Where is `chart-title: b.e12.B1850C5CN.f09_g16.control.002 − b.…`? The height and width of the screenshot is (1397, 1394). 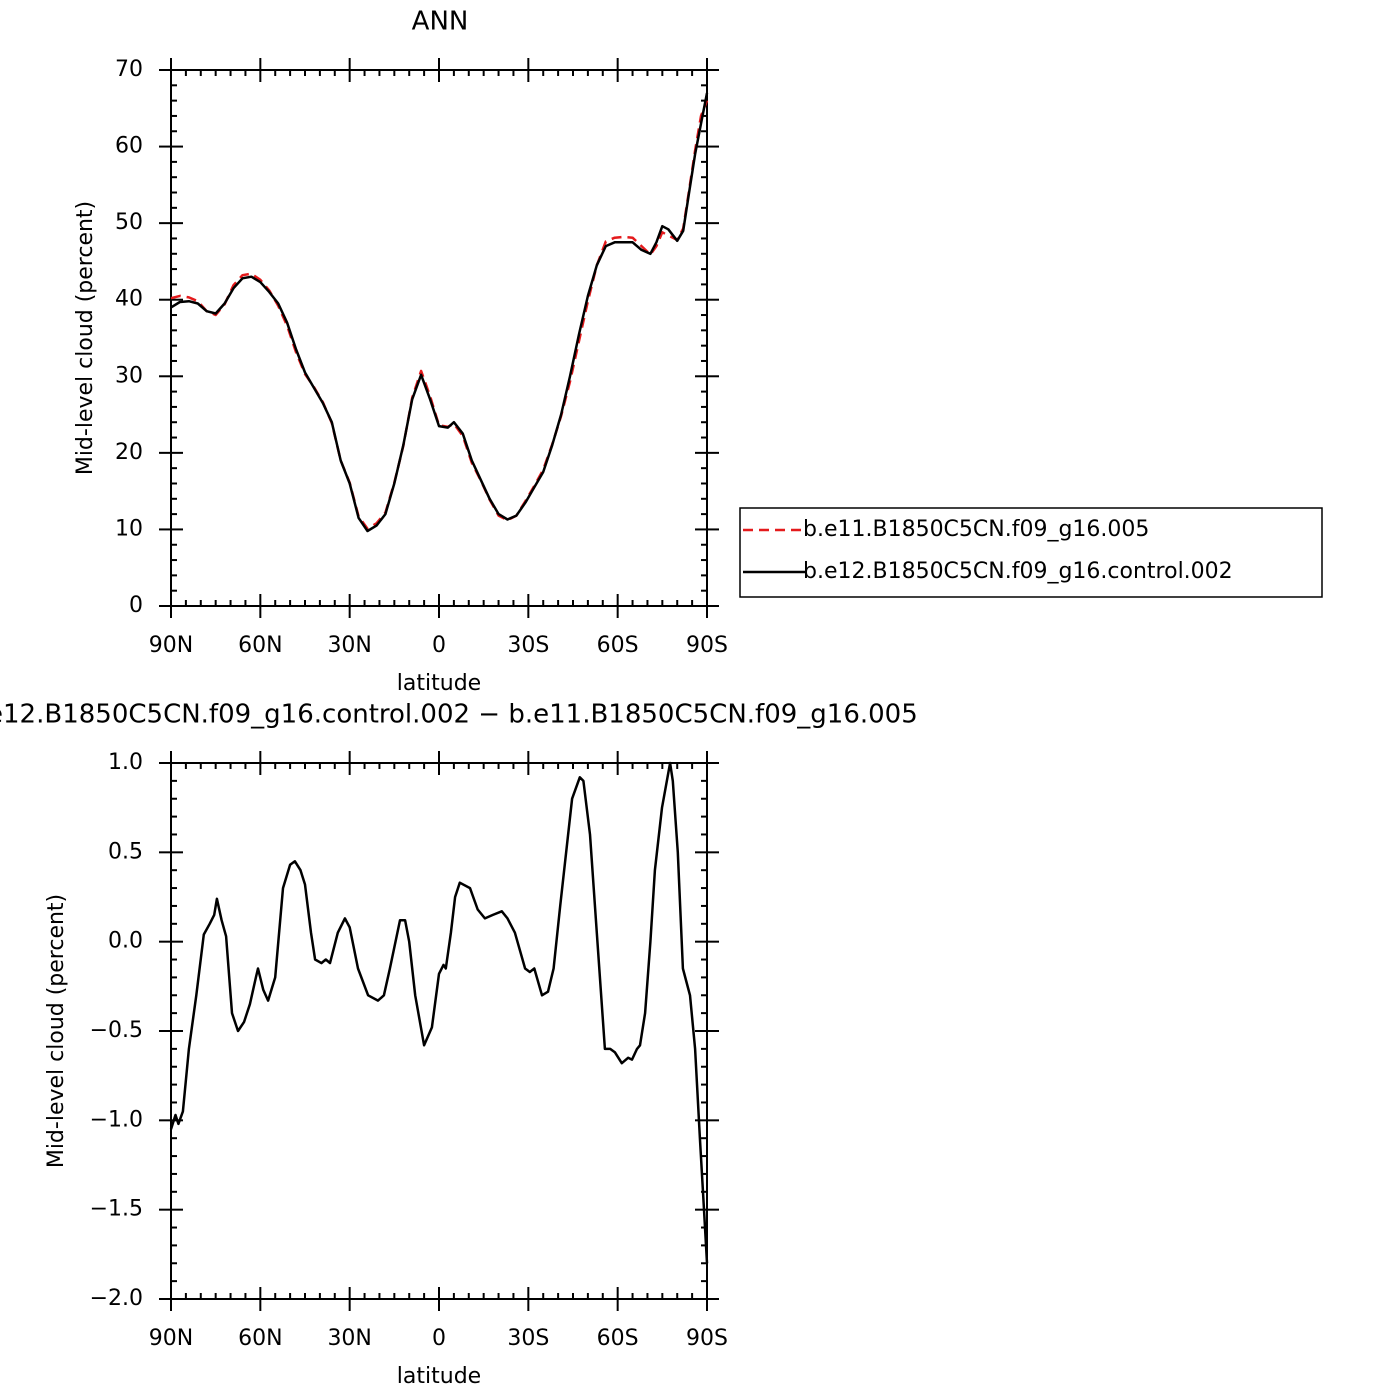 chart-title: b.e12.B1850C5CN.f09_g16.control.002 − b.… is located at coordinates (459, 715).